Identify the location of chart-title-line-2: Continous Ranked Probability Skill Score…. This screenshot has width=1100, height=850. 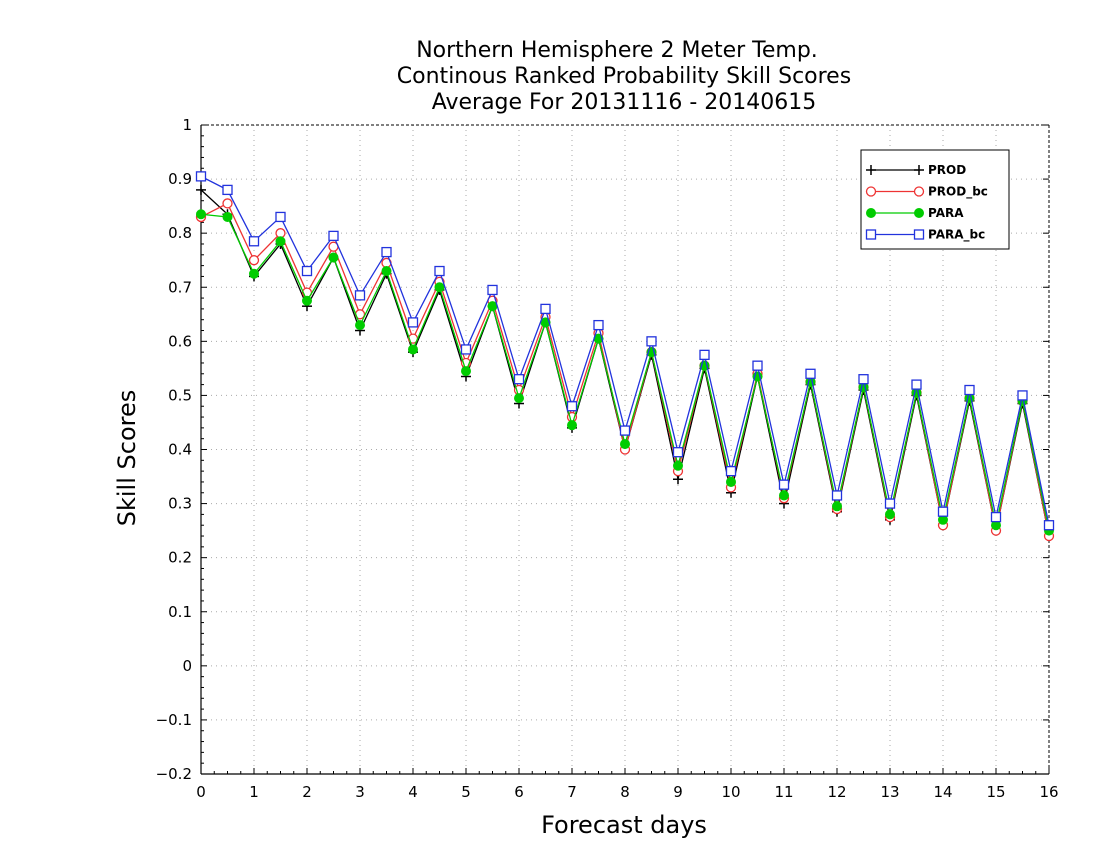
(624, 76).